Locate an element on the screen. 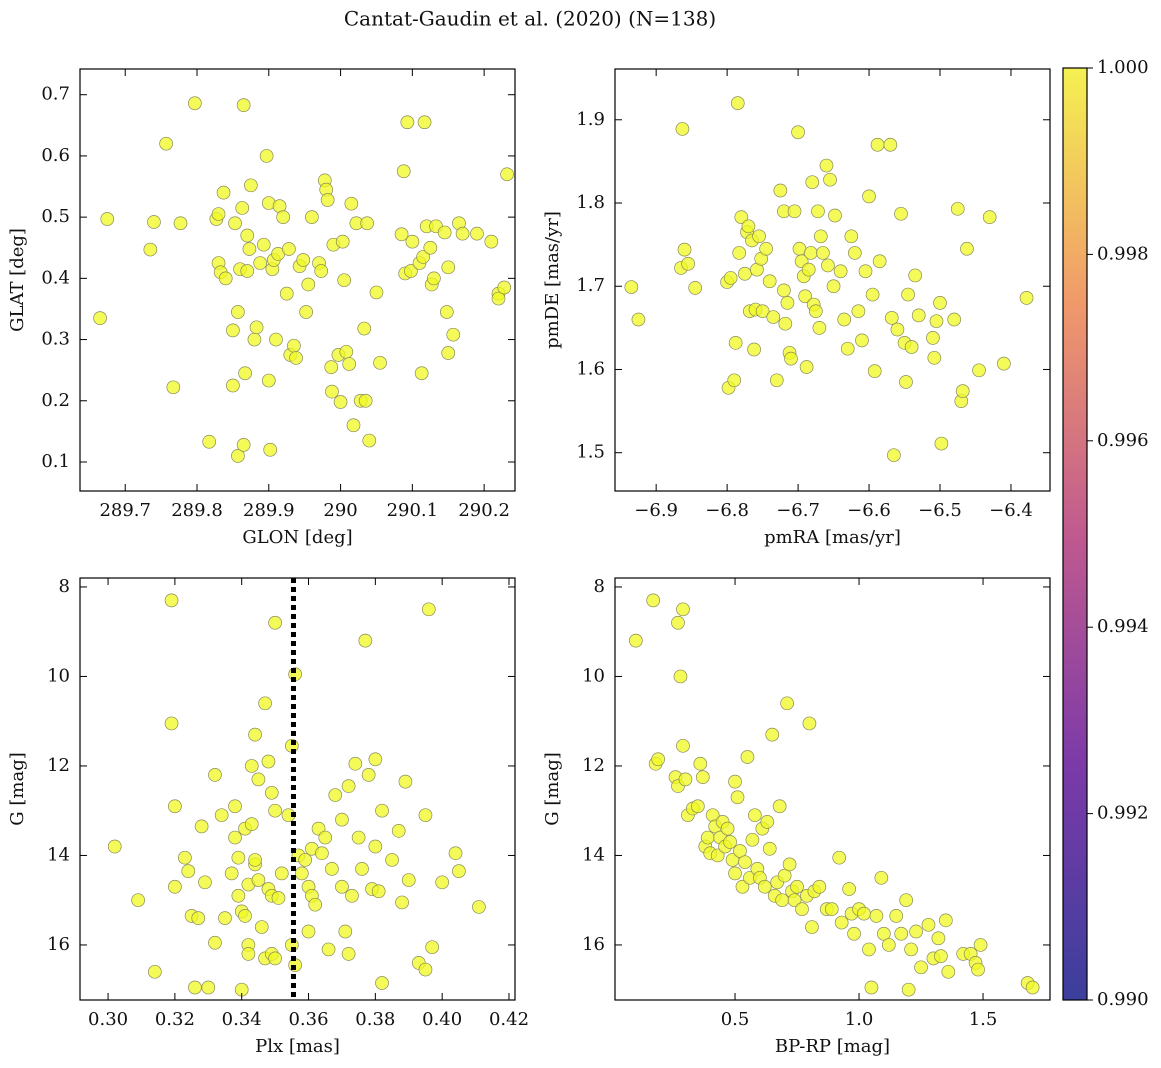 This screenshot has height=1068, width=1161. y-tick-label: 0.4 is located at coordinates (55, 277).